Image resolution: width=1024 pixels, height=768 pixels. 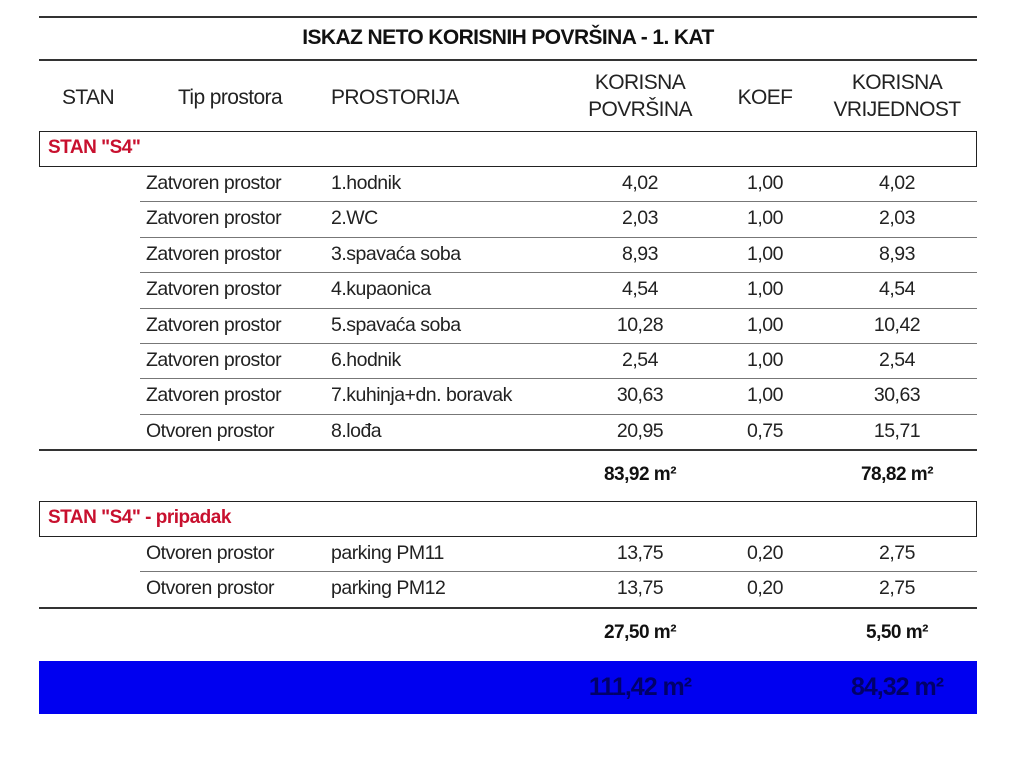 I want to click on cell-povrsina: 20,95, so click(x=640, y=430).